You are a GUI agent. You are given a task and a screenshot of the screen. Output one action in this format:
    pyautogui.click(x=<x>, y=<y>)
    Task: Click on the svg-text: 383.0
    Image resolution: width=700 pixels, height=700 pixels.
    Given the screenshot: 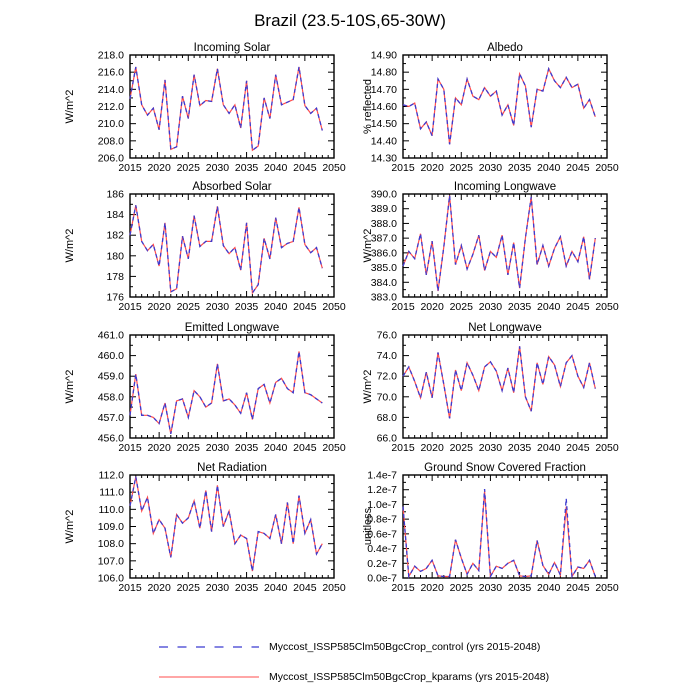 What is the action you would take?
    pyautogui.click(x=384, y=298)
    